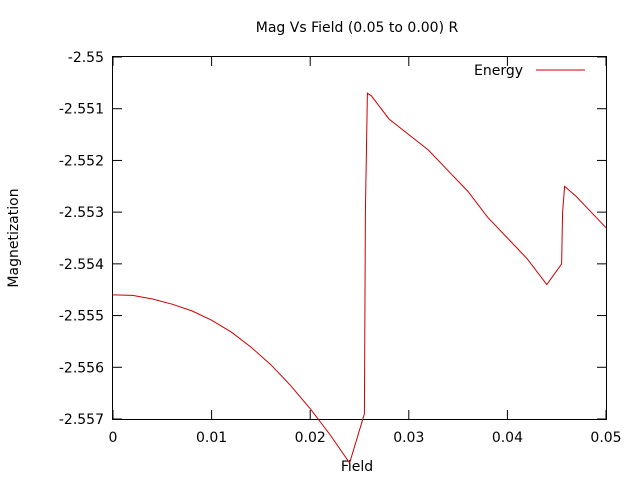 This screenshot has height=480, width=640. Describe the element at coordinates (529, 71) in the screenshot. I see `legend: Energy` at that location.